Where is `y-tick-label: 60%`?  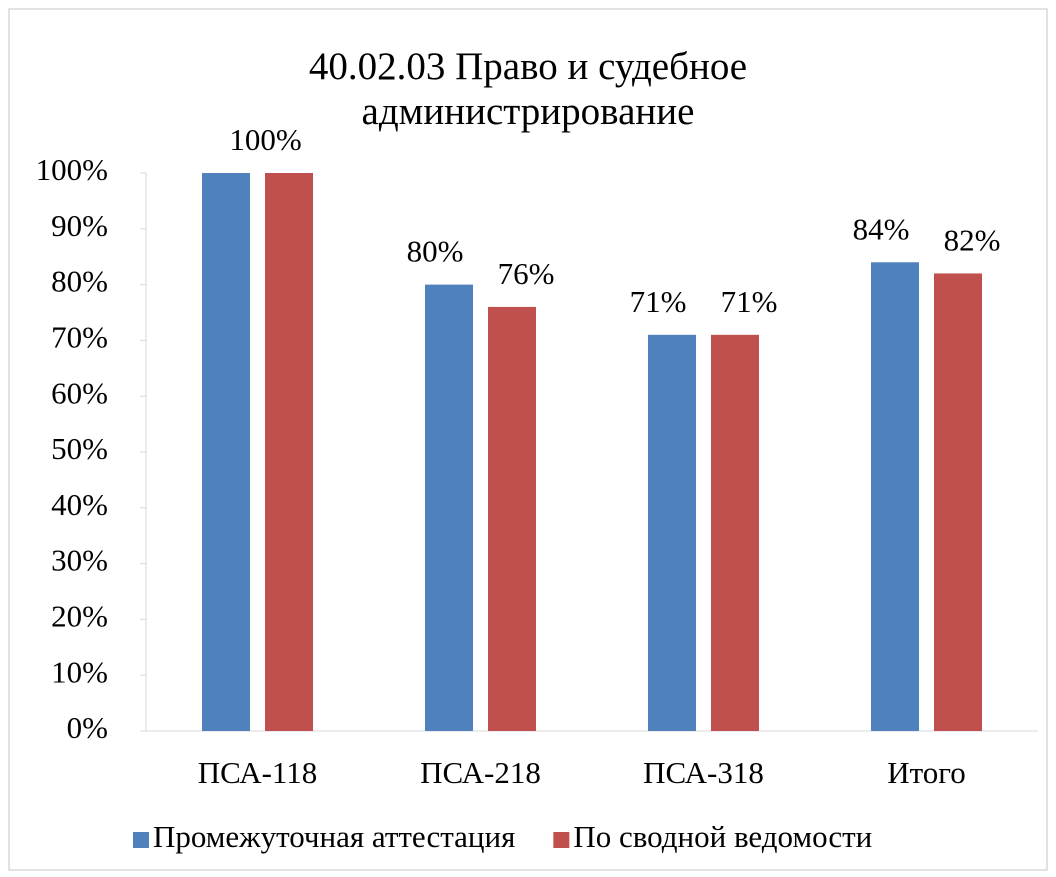
y-tick-label: 60% is located at coordinates (79, 392).